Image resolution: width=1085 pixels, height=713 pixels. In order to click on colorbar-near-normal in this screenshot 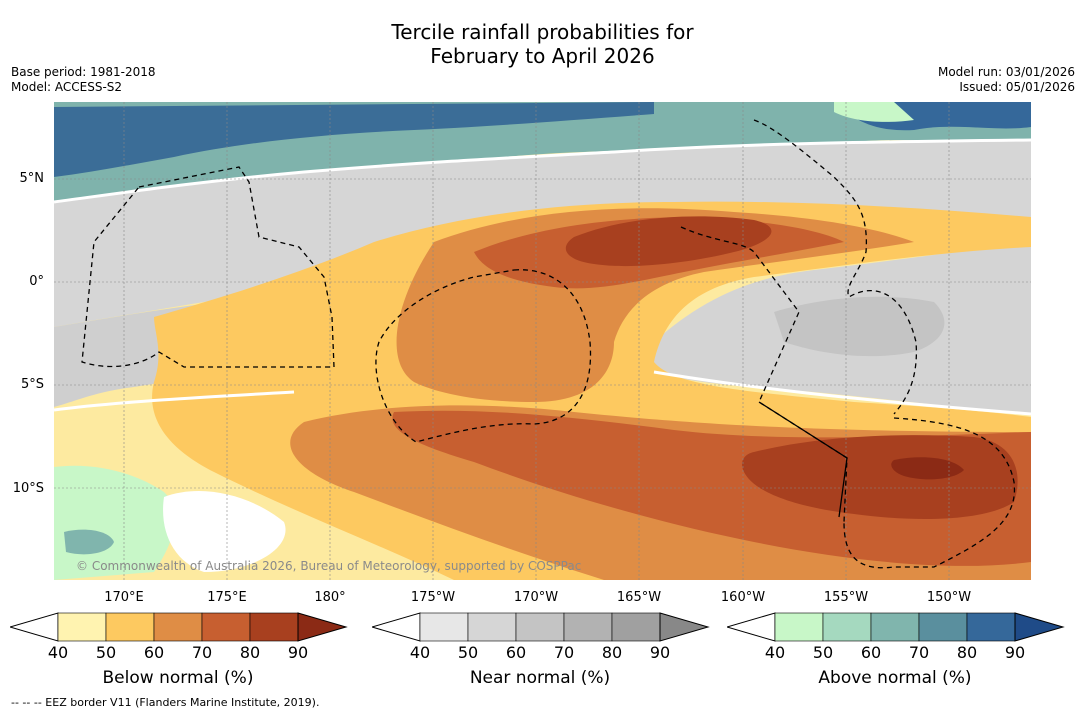, I will do `click(541, 627)`.